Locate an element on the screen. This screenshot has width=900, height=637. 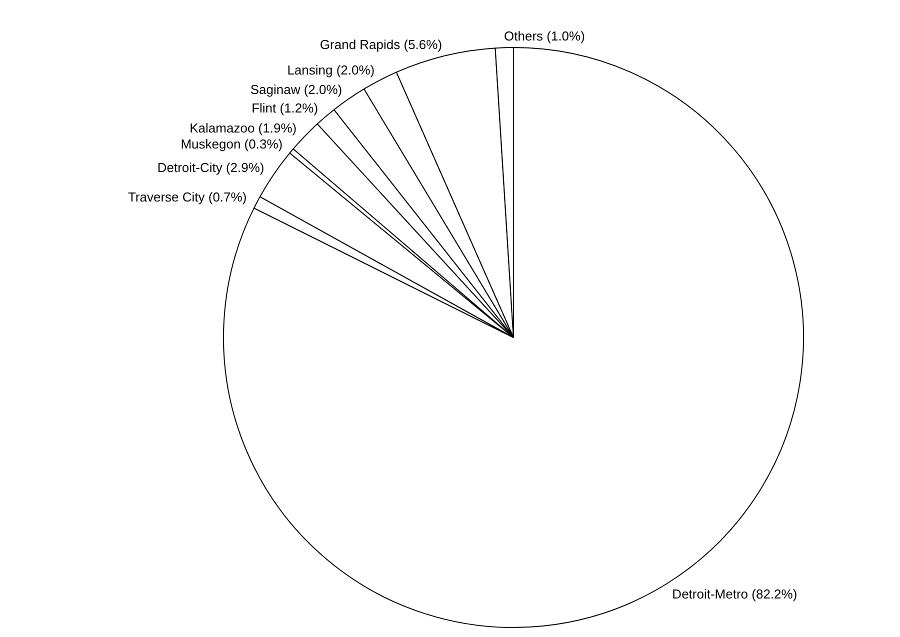
slice-label: Flint (1.2%) is located at coordinates (285, 108).